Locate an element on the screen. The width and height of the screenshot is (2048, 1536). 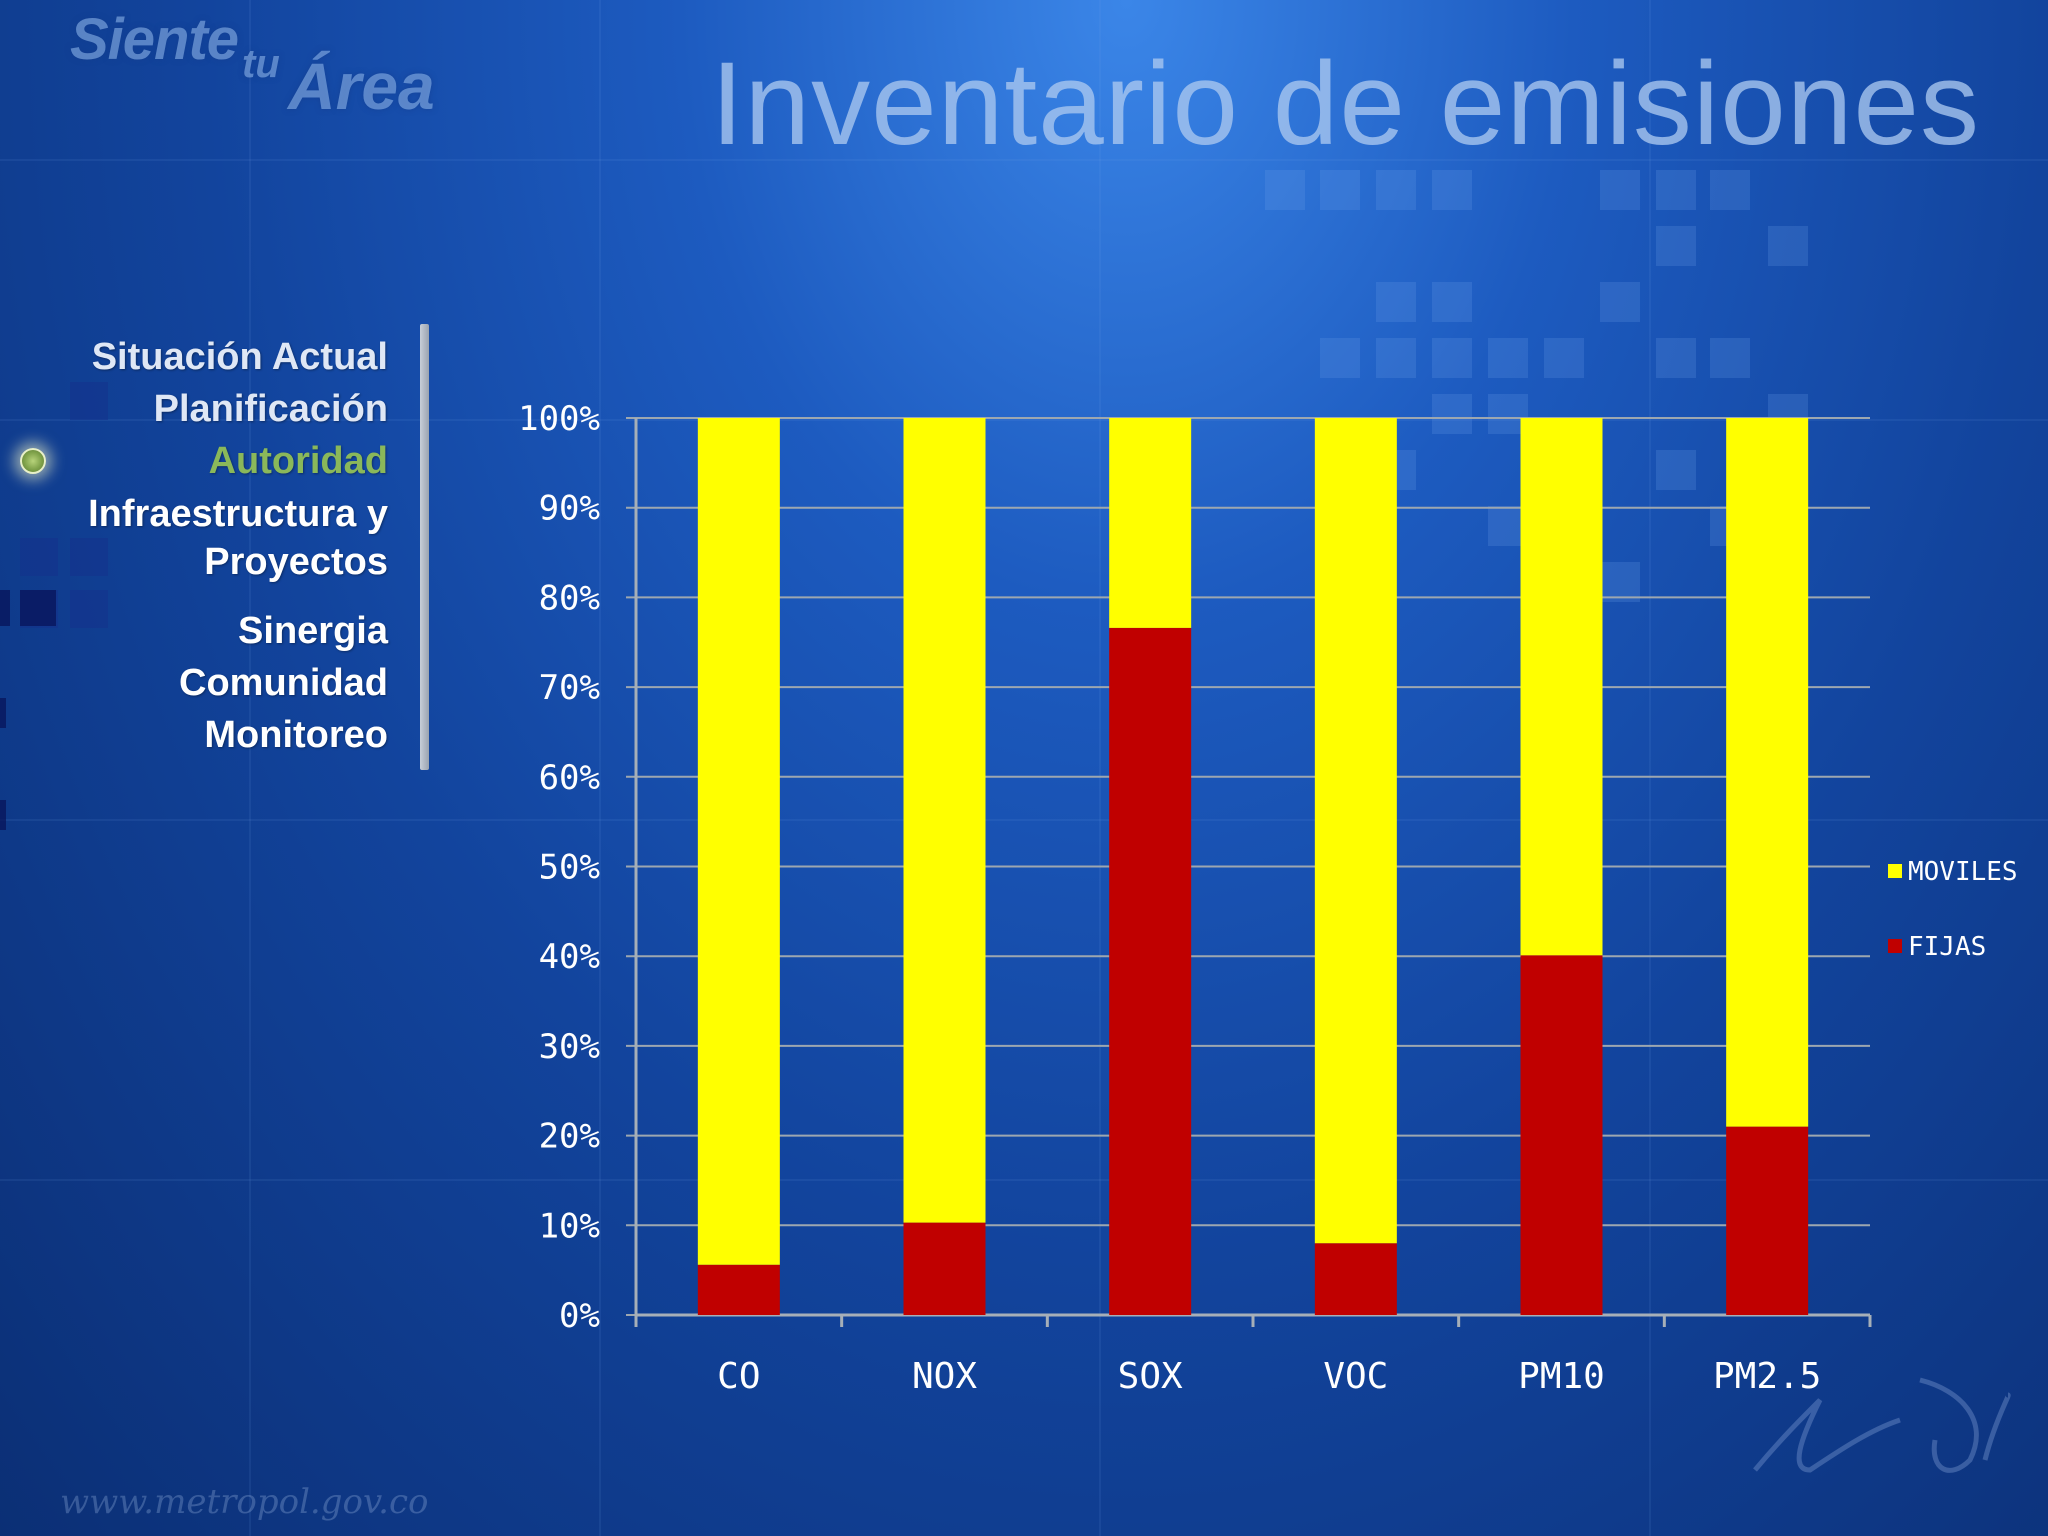
y-tick-label: 30% is located at coordinates (569, 1047).